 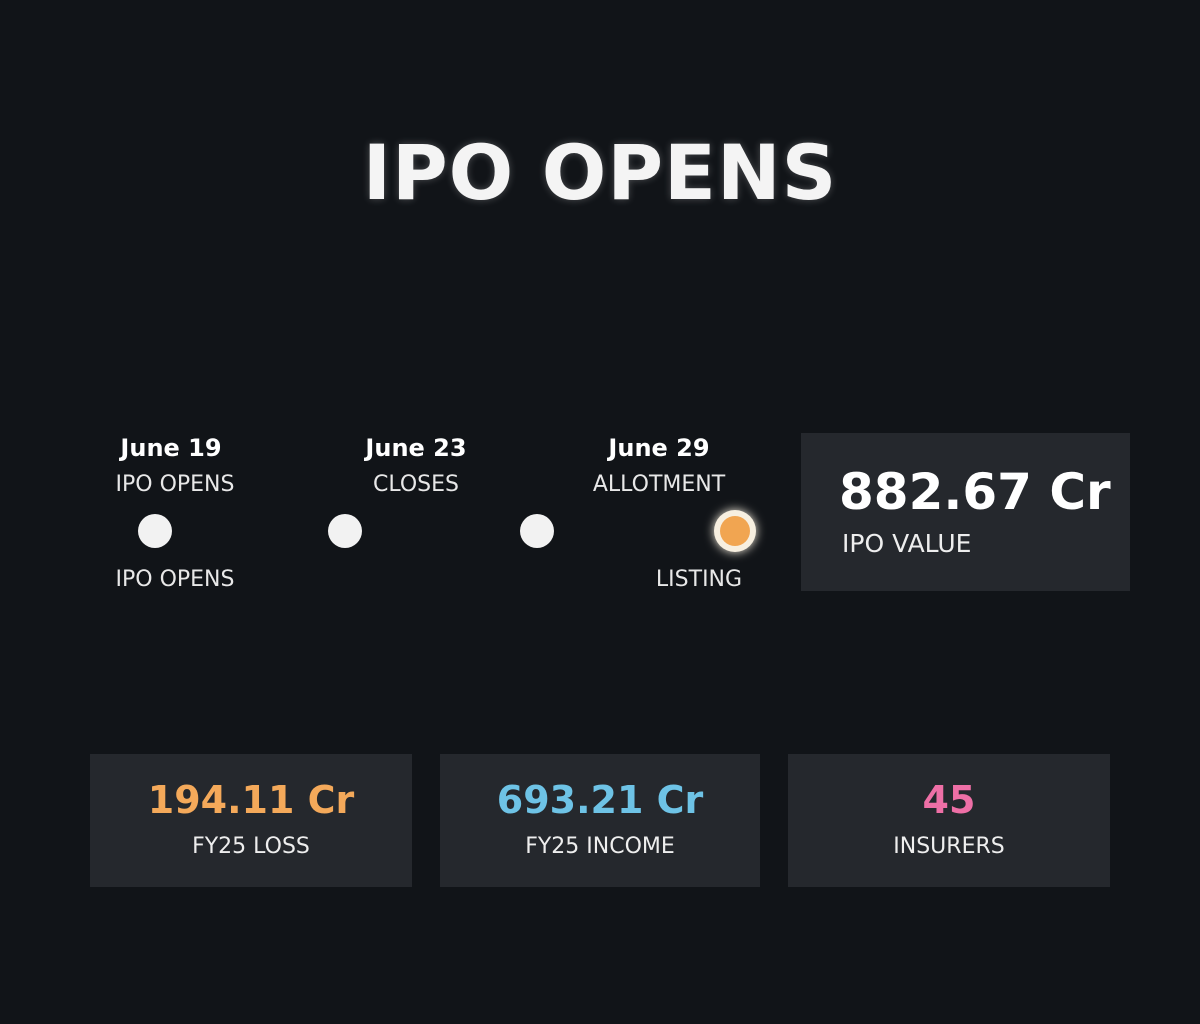 What do you see at coordinates (416, 484) in the screenshot?
I see `step-label: CLOSES` at bounding box center [416, 484].